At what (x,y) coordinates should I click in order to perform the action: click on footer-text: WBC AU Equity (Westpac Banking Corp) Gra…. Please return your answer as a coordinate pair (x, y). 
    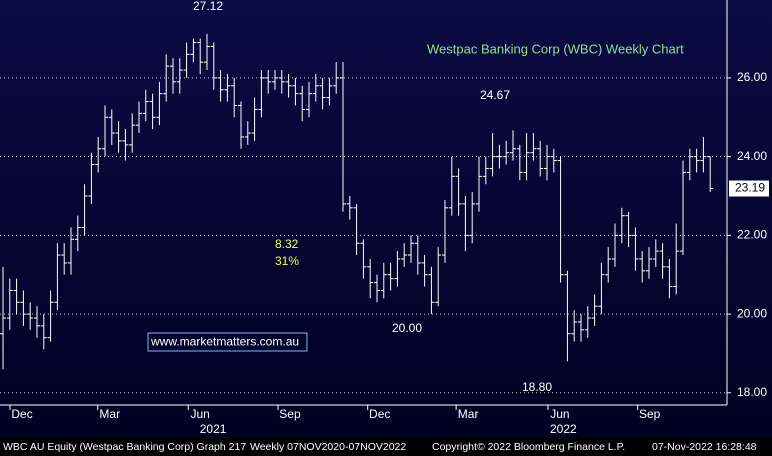
    Looking at the image, I should click on (124, 447).